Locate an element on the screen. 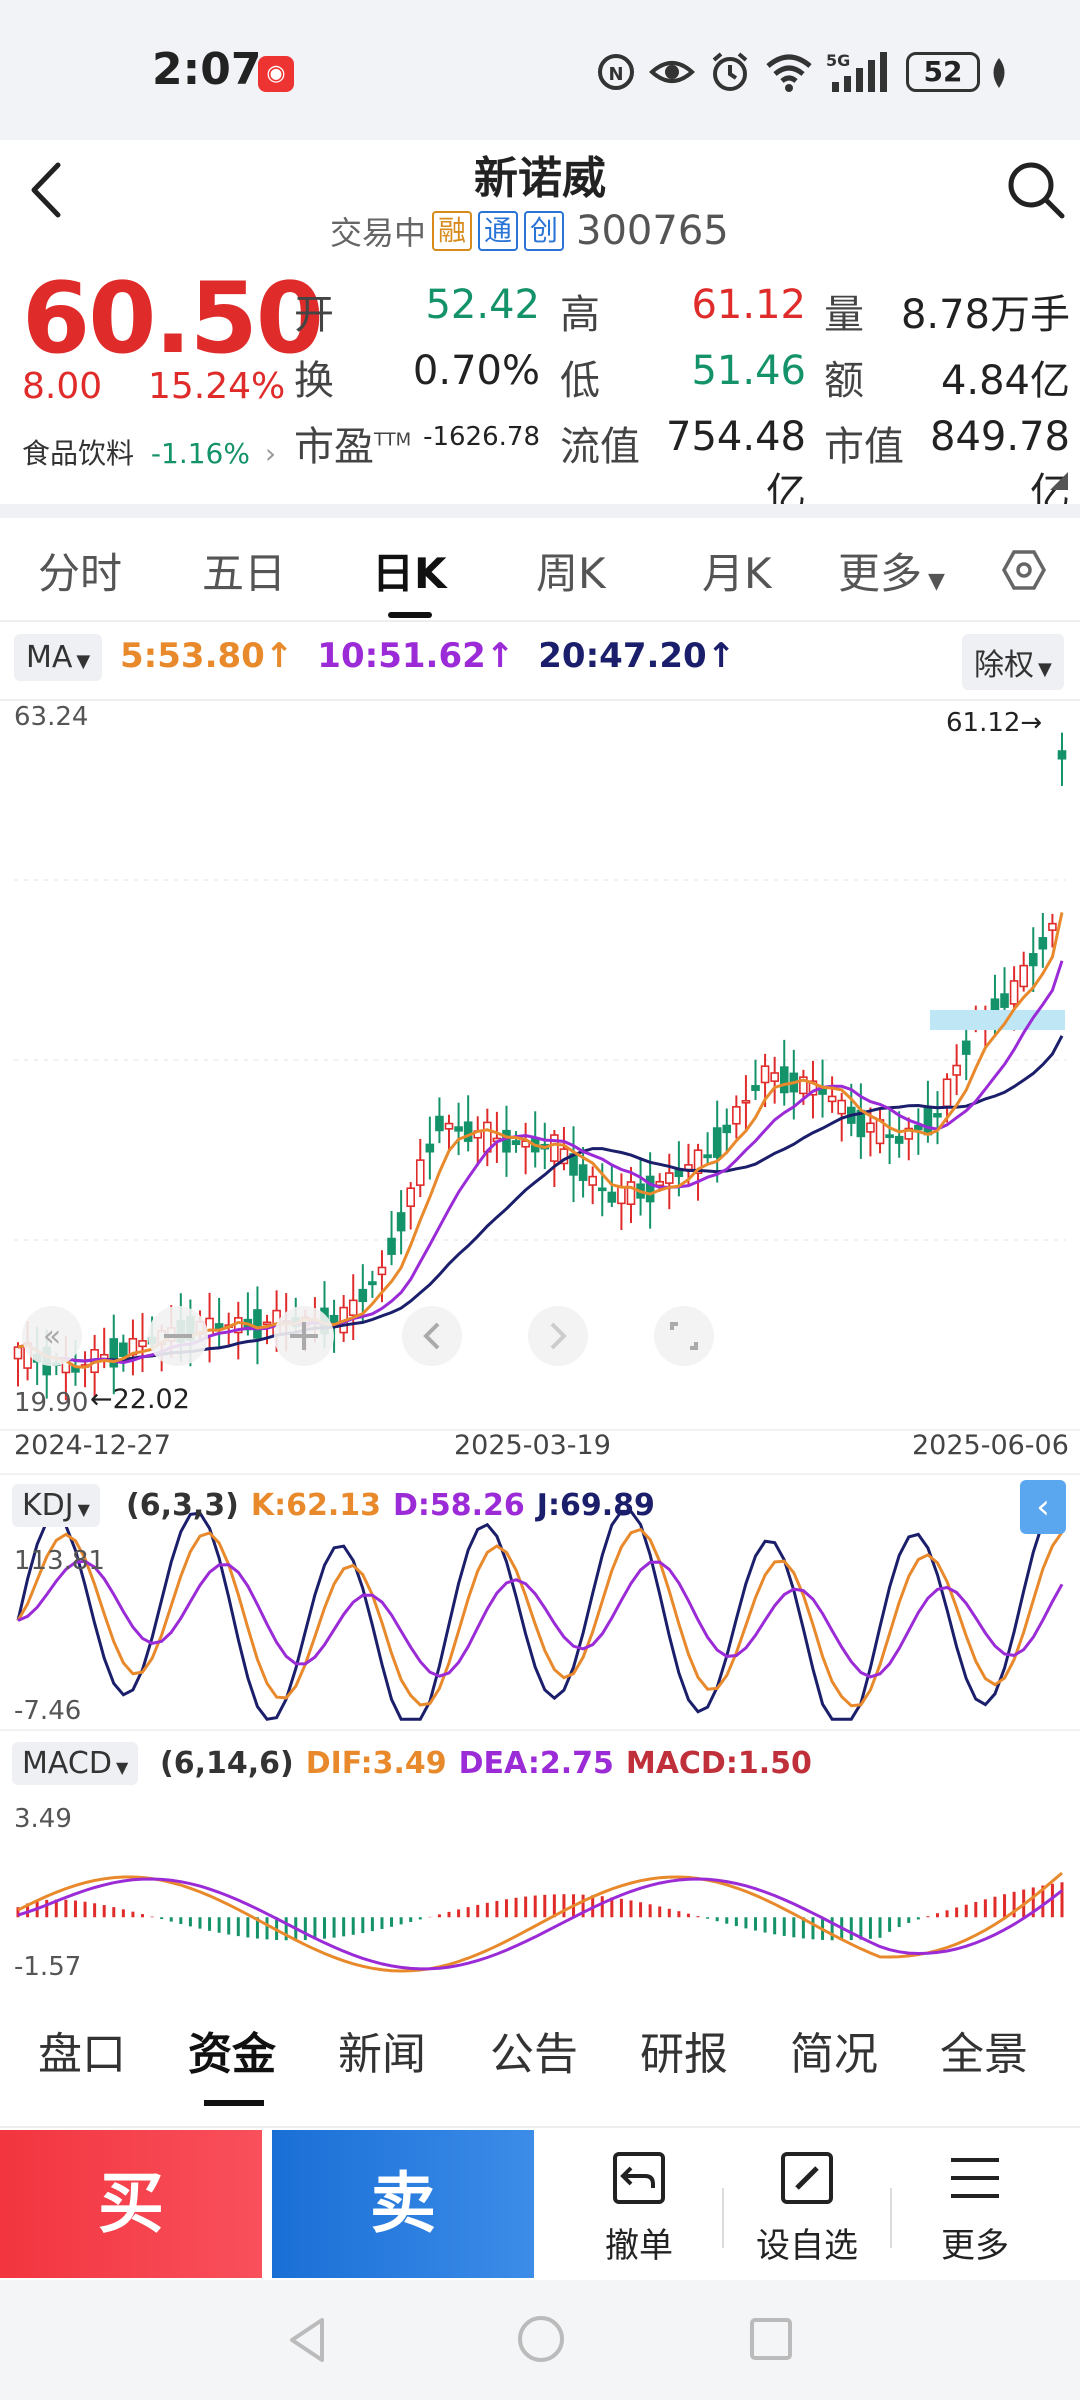 This screenshot has height=2400, width=1080. ma-selector: MA ▼ is located at coordinates (58, 657).